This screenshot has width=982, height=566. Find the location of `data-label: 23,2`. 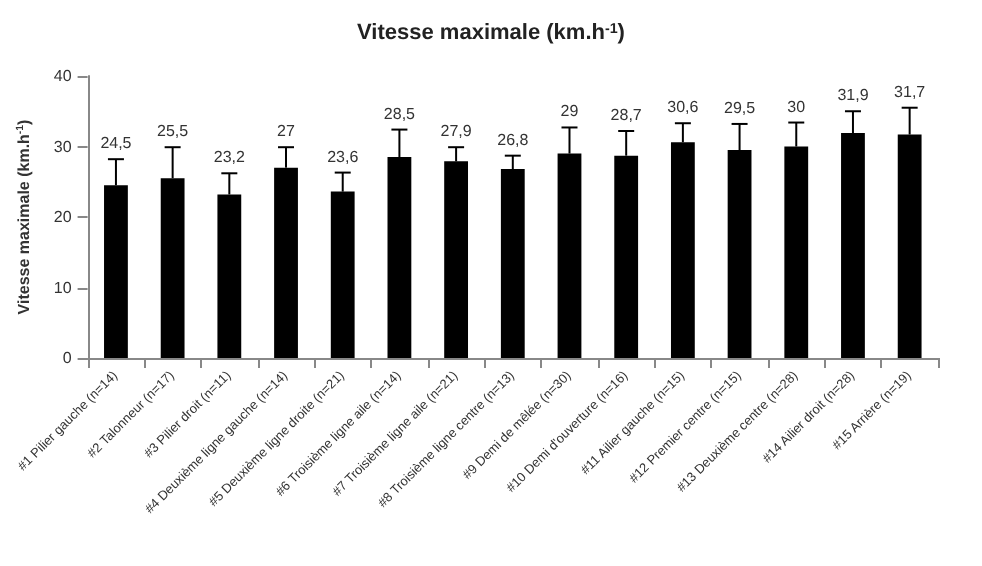

data-label: 23,2 is located at coordinates (229, 157).